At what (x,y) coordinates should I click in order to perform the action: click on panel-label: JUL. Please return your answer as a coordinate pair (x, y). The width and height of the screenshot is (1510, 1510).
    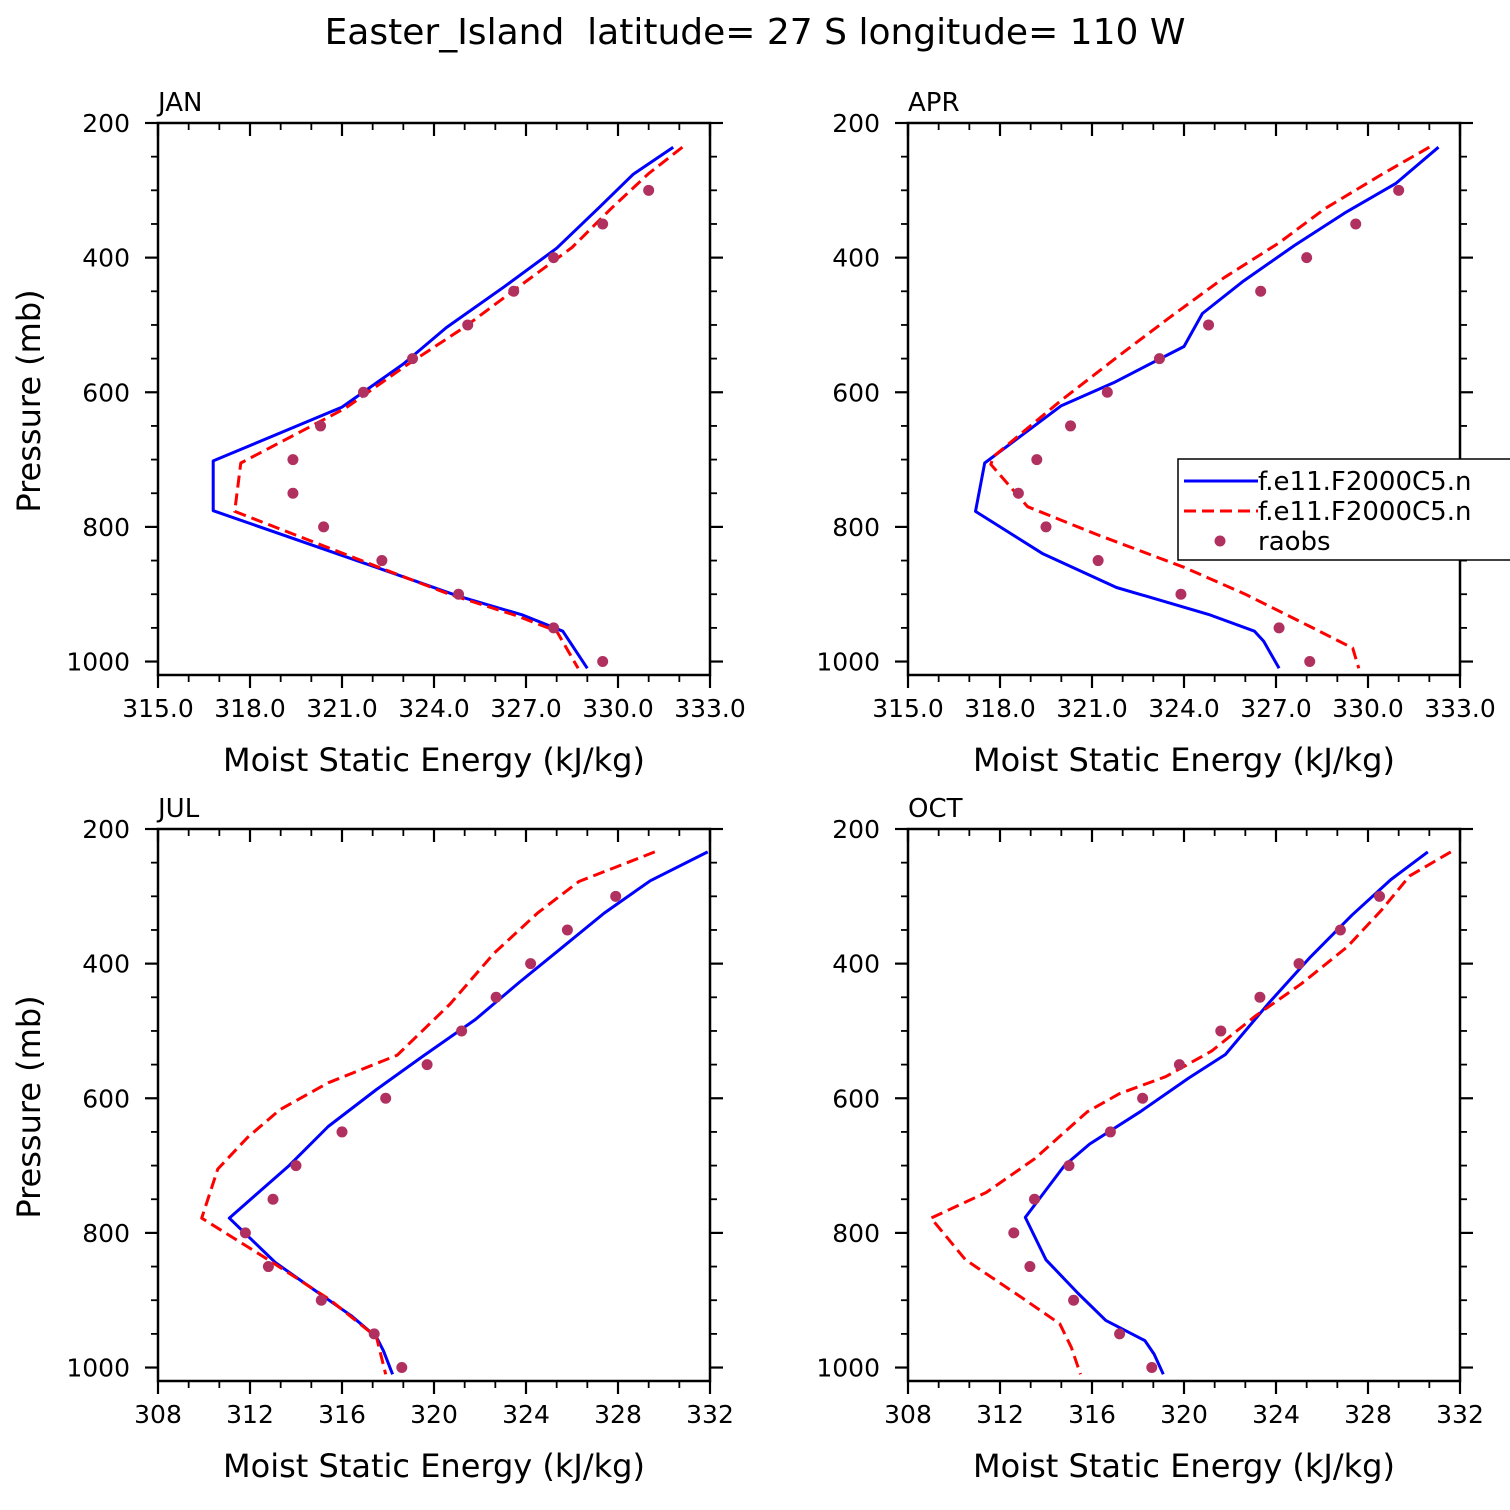
    Looking at the image, I should click on (178, 809).